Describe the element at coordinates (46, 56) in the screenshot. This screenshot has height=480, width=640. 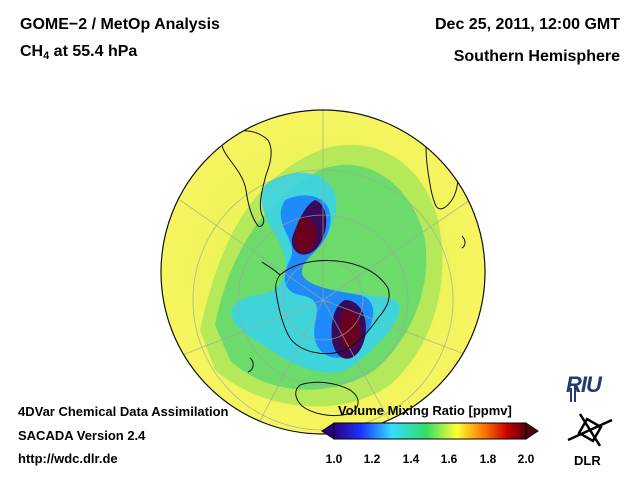
I see `species-subscript: 4` at that location.